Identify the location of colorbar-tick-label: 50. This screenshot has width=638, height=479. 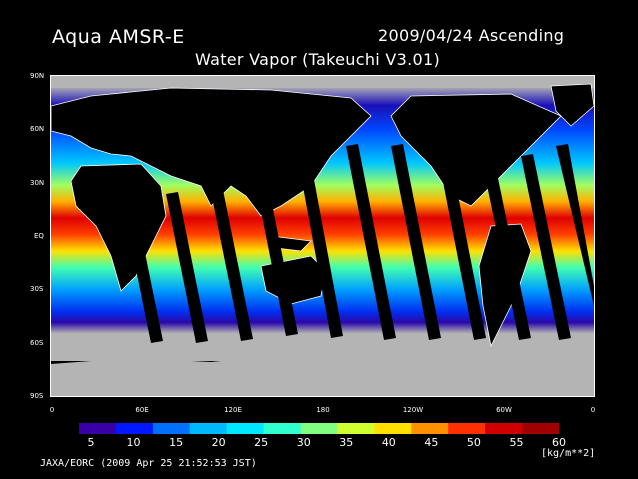
(473, 442).